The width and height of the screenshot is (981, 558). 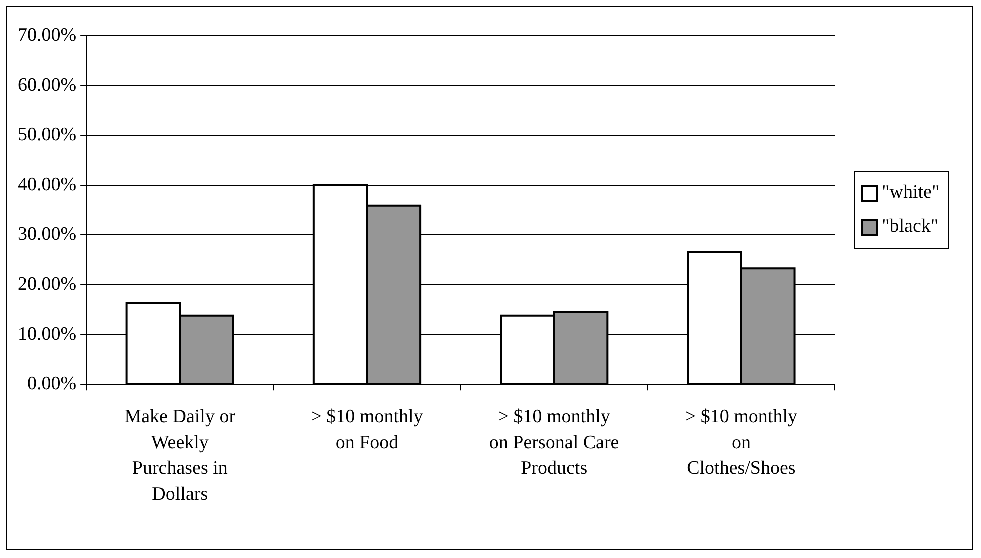 What do you see at coordinates (47, 285) in the screenshot?
I see `y-tick-label: 20.00%` at bounding box center [47, 285].